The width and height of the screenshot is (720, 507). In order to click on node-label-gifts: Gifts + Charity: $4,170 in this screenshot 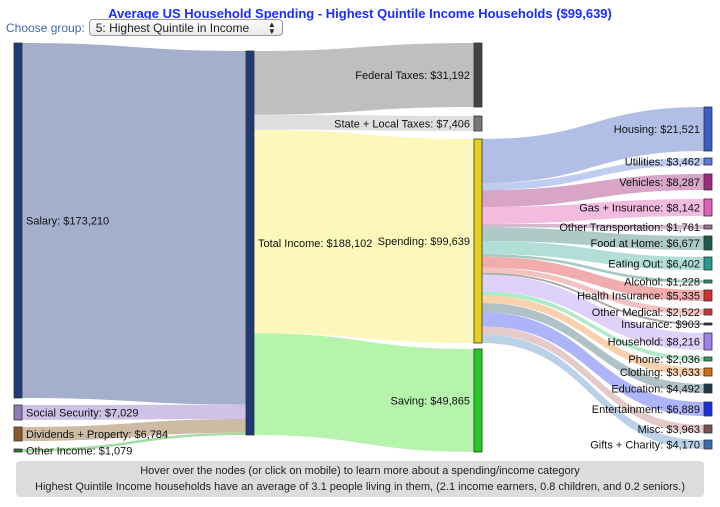, I will do `click(645, 446)`.